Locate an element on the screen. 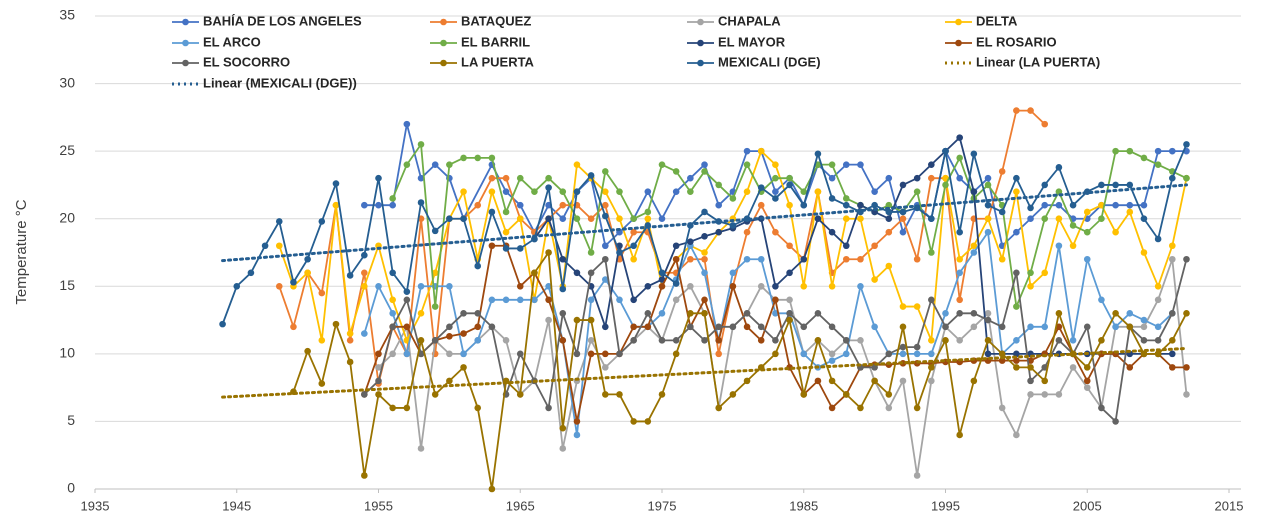  x-tick-label: 1995 is located at coordinates (945, 505).